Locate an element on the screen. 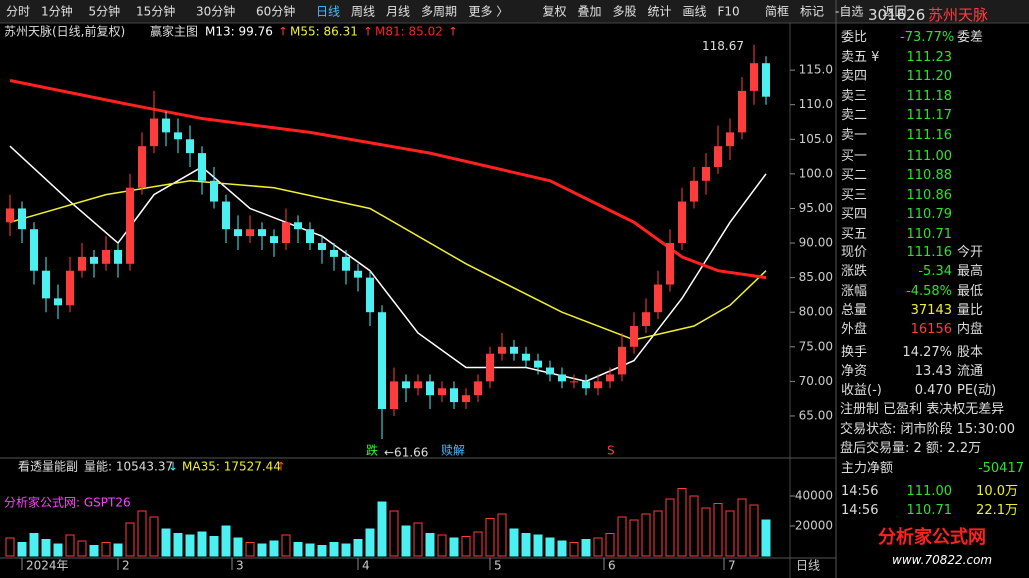 The height and width of the screenshot is (578, 1029). stat-value: -4.58% is located at coordinates (929, 291).